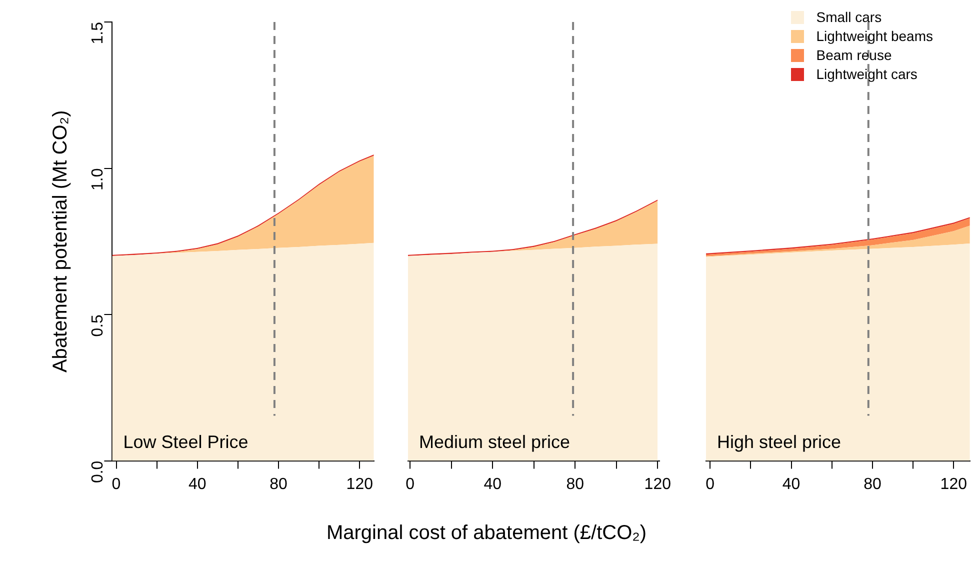 The image size is (973, 564). I want to click on y-tick-label: 0.0, so click(98, 472).